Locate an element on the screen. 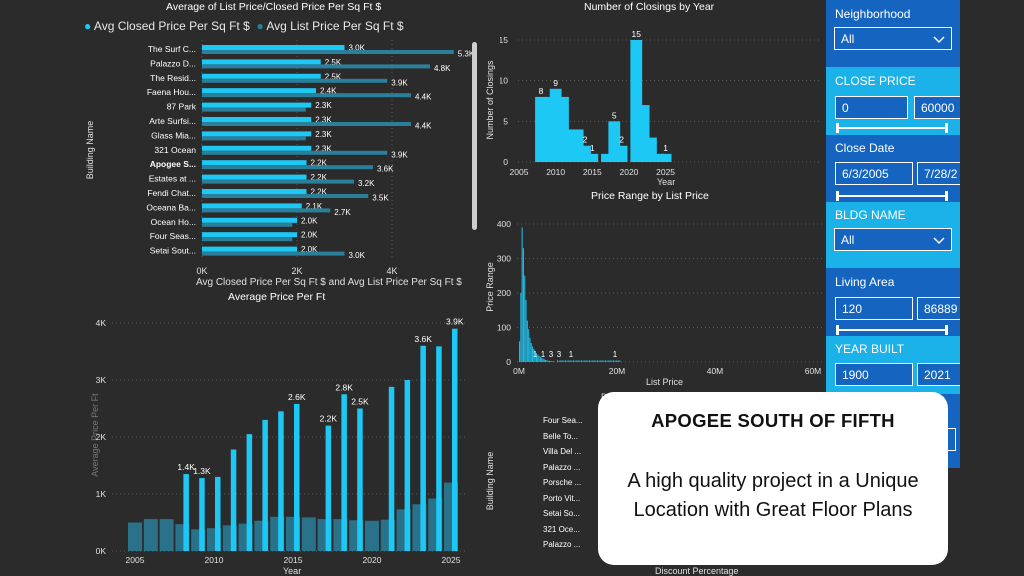  x-tick-label: 4K is located at coordinates (391, 271).